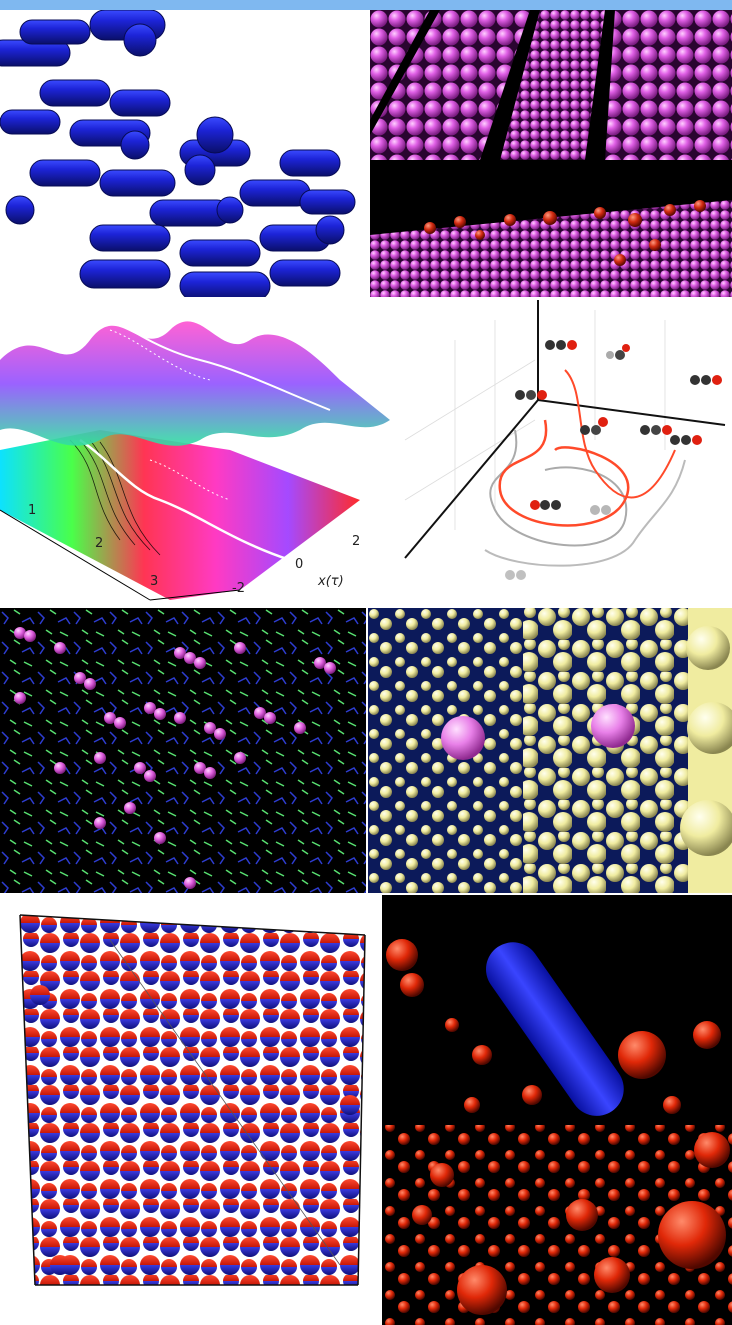 The image size is (732, 1325). I want to click on panel-3d-trajectory, so click(563, 452).